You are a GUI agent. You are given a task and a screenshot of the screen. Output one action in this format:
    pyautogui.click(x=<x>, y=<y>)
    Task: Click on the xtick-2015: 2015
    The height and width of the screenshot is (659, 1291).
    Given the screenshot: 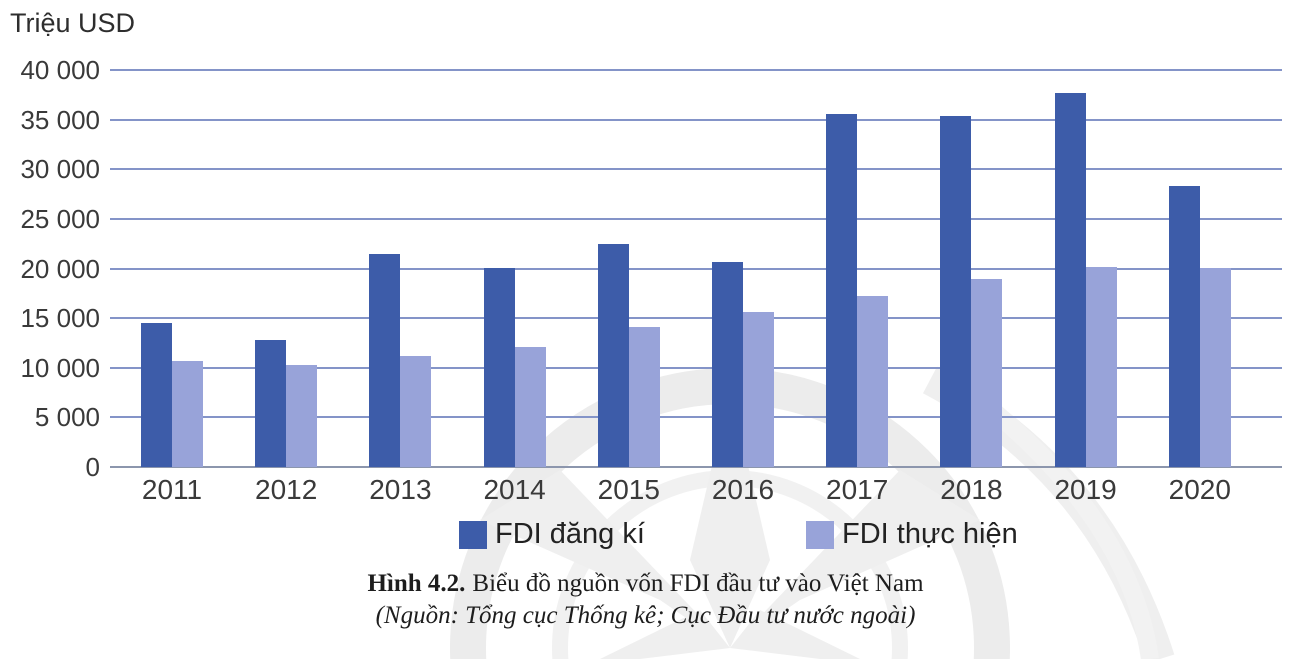 What is the action you would take?
    pyautogui.click(x=628, y=489)
    